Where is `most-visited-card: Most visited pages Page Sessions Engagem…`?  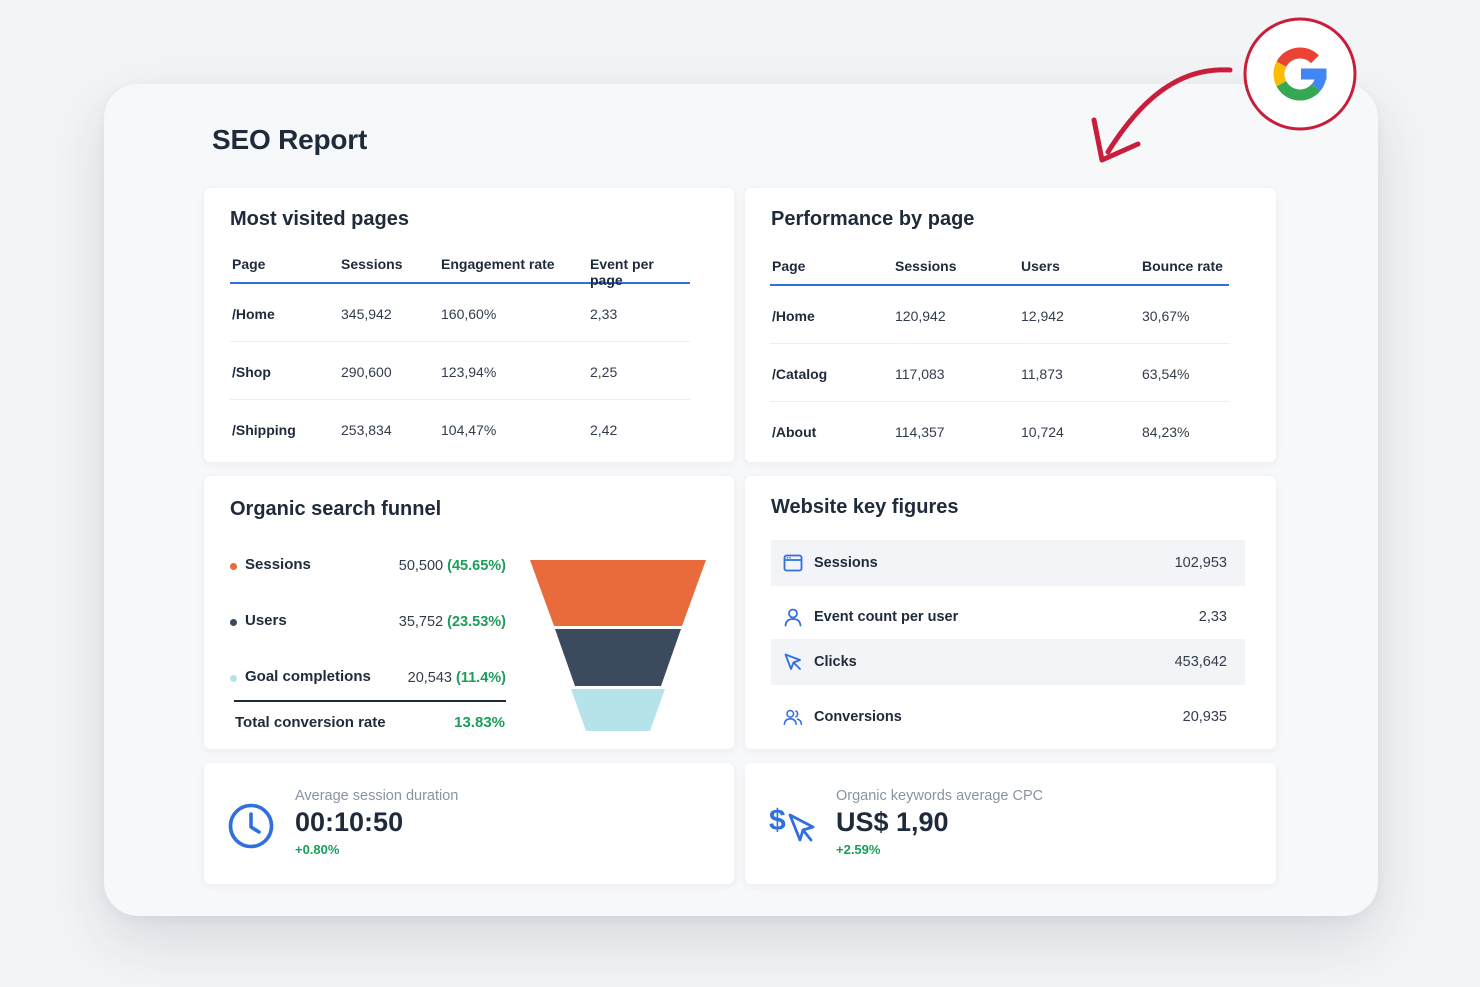
most-visited-card: Most visited pages Page Sessions Engagem… is located at coordinates (469, 325).